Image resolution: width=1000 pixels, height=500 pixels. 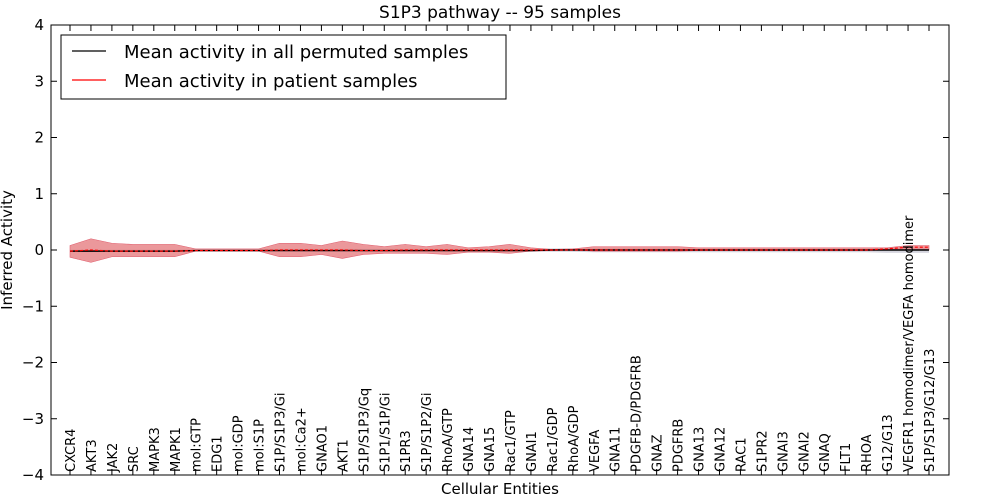 I want to click on x-tick-label: CXCR4, so click(x=71, y=450).